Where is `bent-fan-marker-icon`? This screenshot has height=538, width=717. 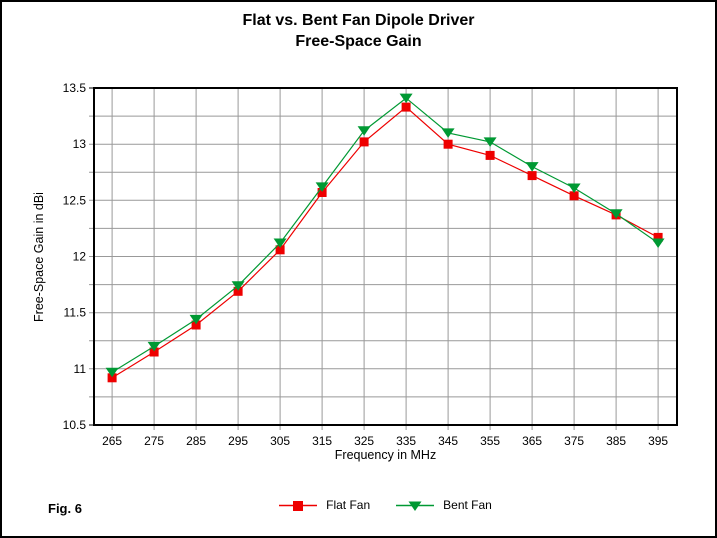 bent-fan-marker-icon is located at coordinates (415, 506).